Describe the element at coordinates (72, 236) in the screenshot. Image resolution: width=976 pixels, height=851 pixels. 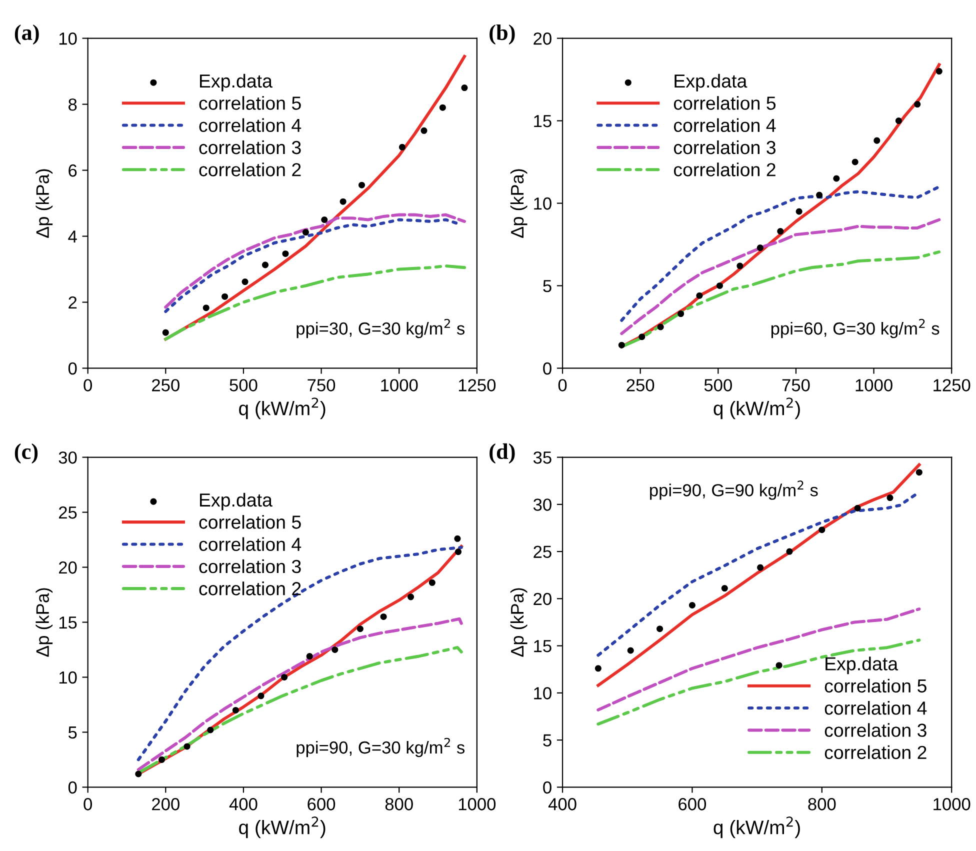
I see `y-tick-label: 4` at that location.